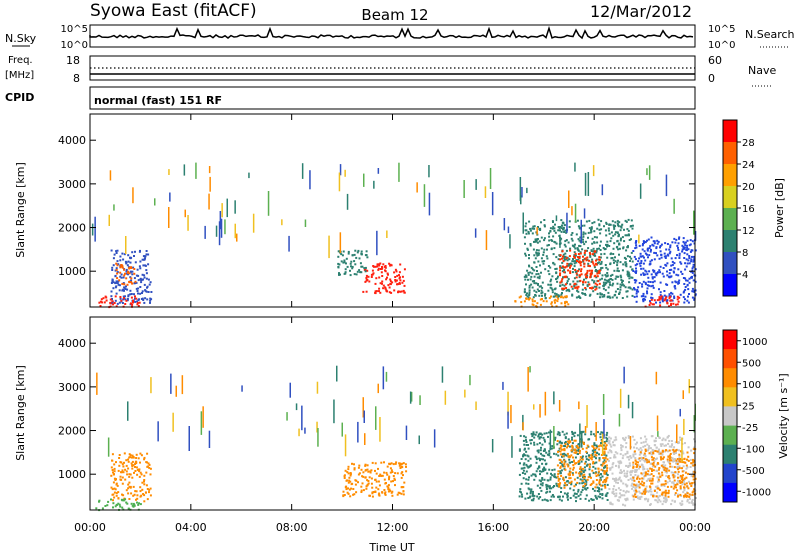  Describe the element at coordinates (21, 38) in the screenshot. I see `nsky-label: N.Sky` at that location.